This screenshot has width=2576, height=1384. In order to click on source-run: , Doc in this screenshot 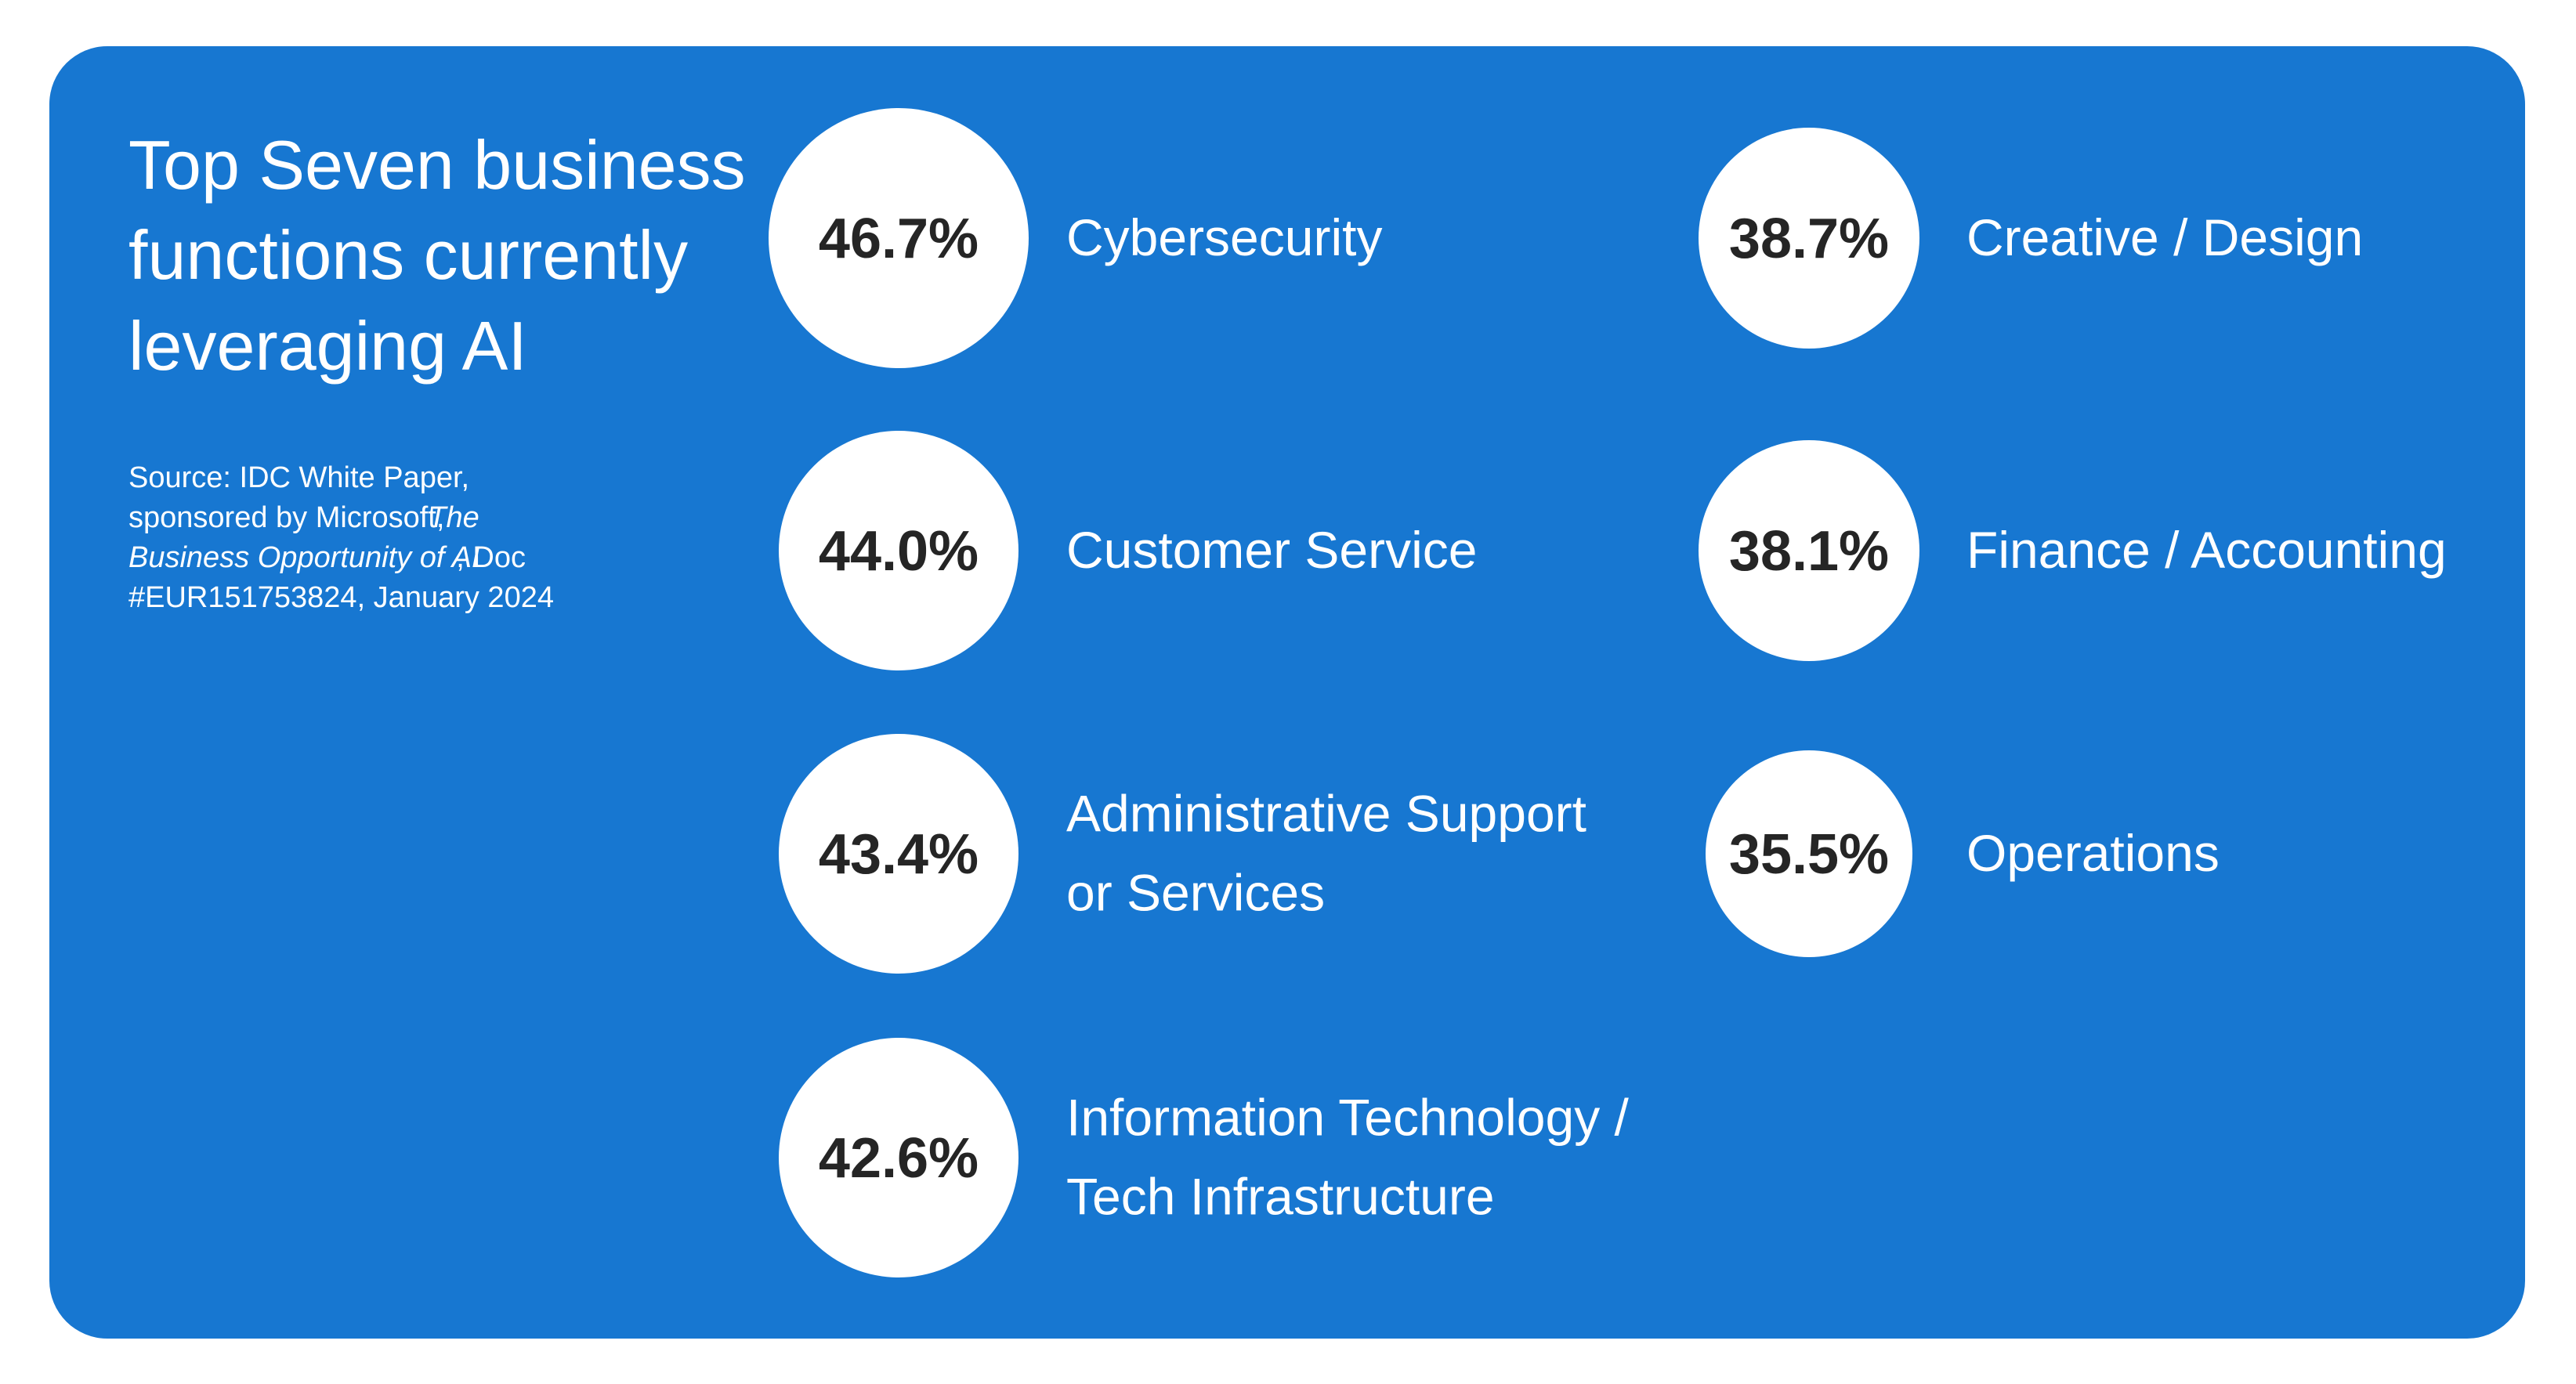, I will do `click(491, 557)`.